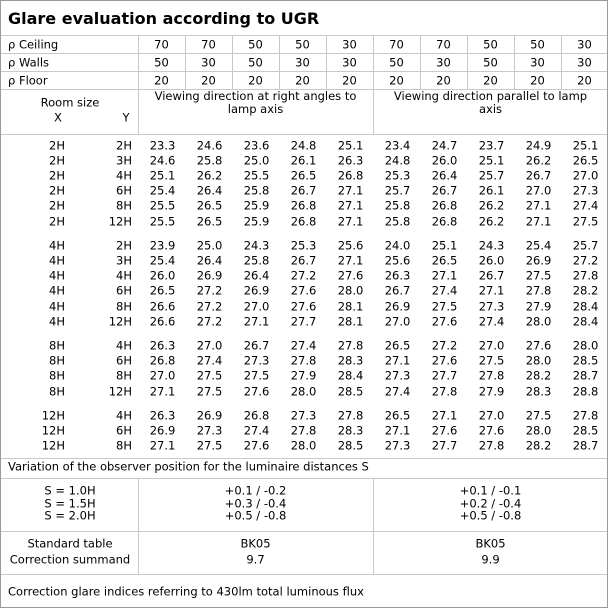 This screenshot has width=608, height=608. I want to click on ugr-value: 25.3, so click(303, 245).